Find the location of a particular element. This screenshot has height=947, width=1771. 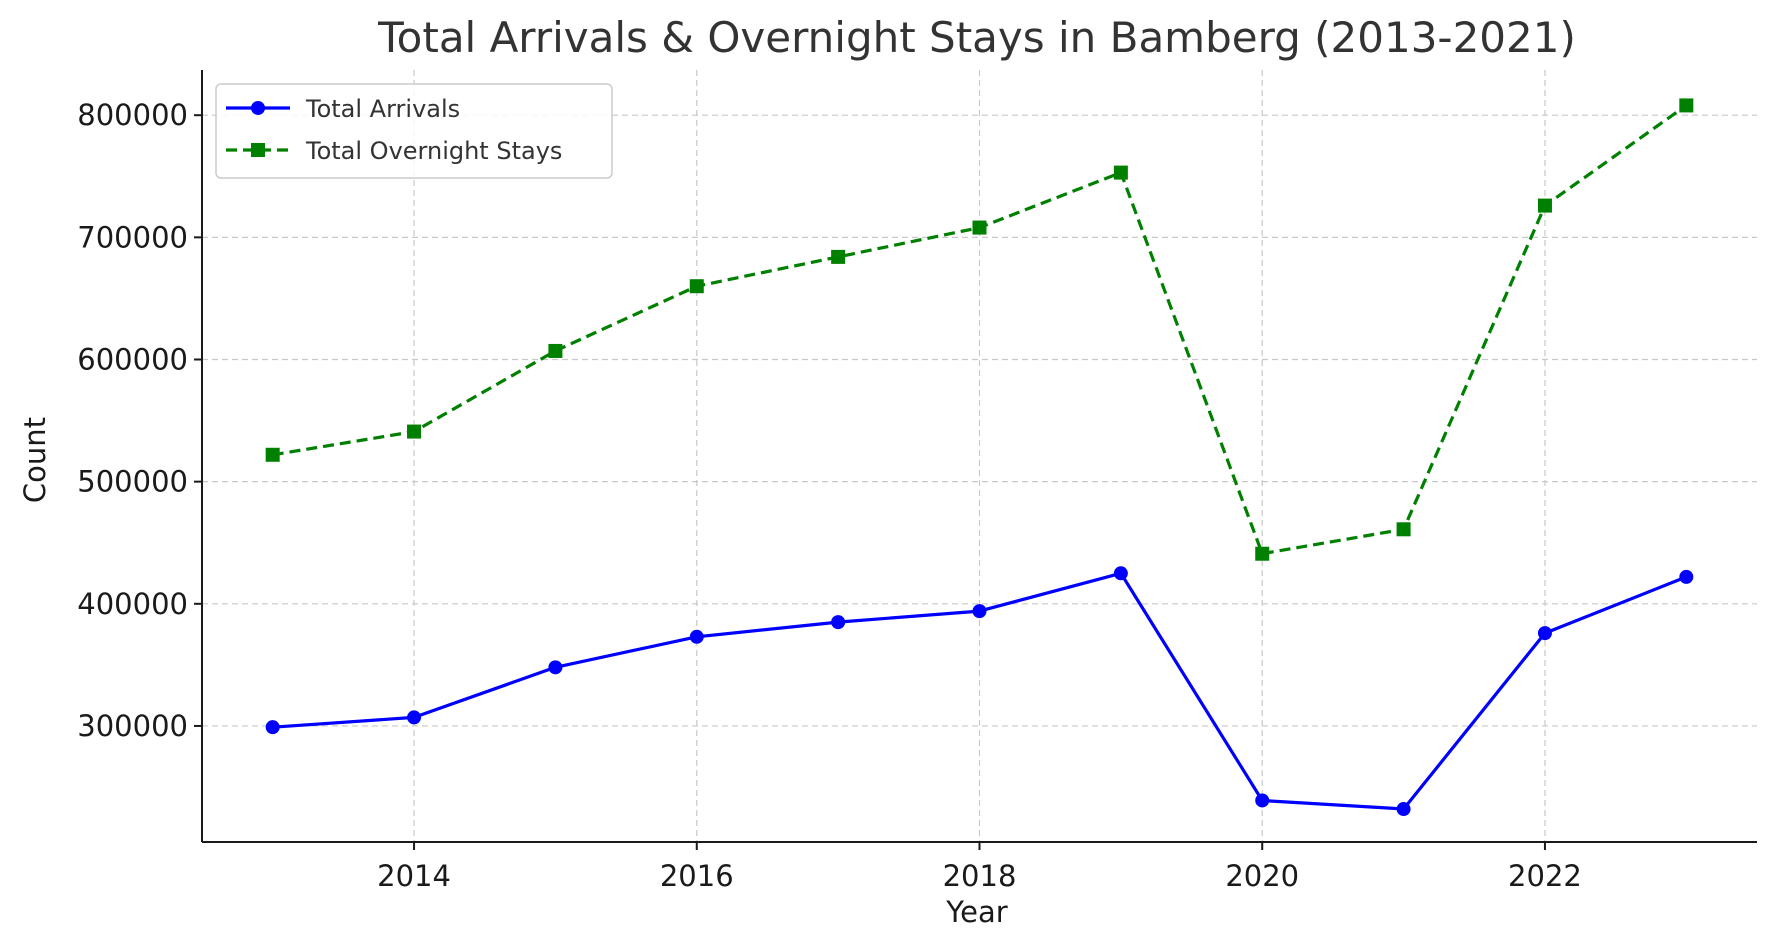

y-tick-label: 600000 is located at coordinates (132, 360).